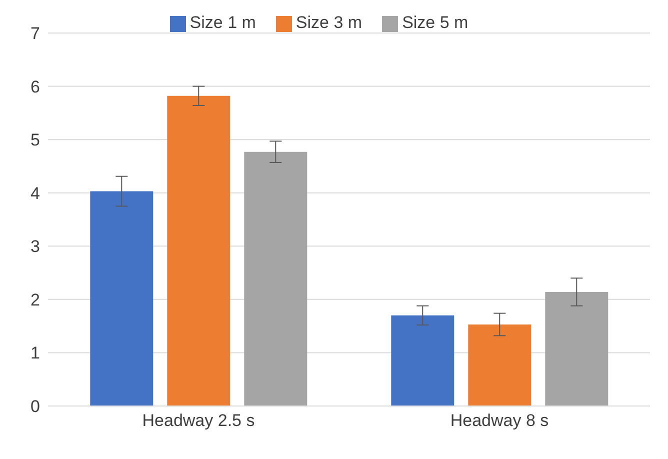  What do you see at coordinates (329, 22) in the screenshot?
I see `legend-label: Size 3 m` at bounding box center [329, 22].